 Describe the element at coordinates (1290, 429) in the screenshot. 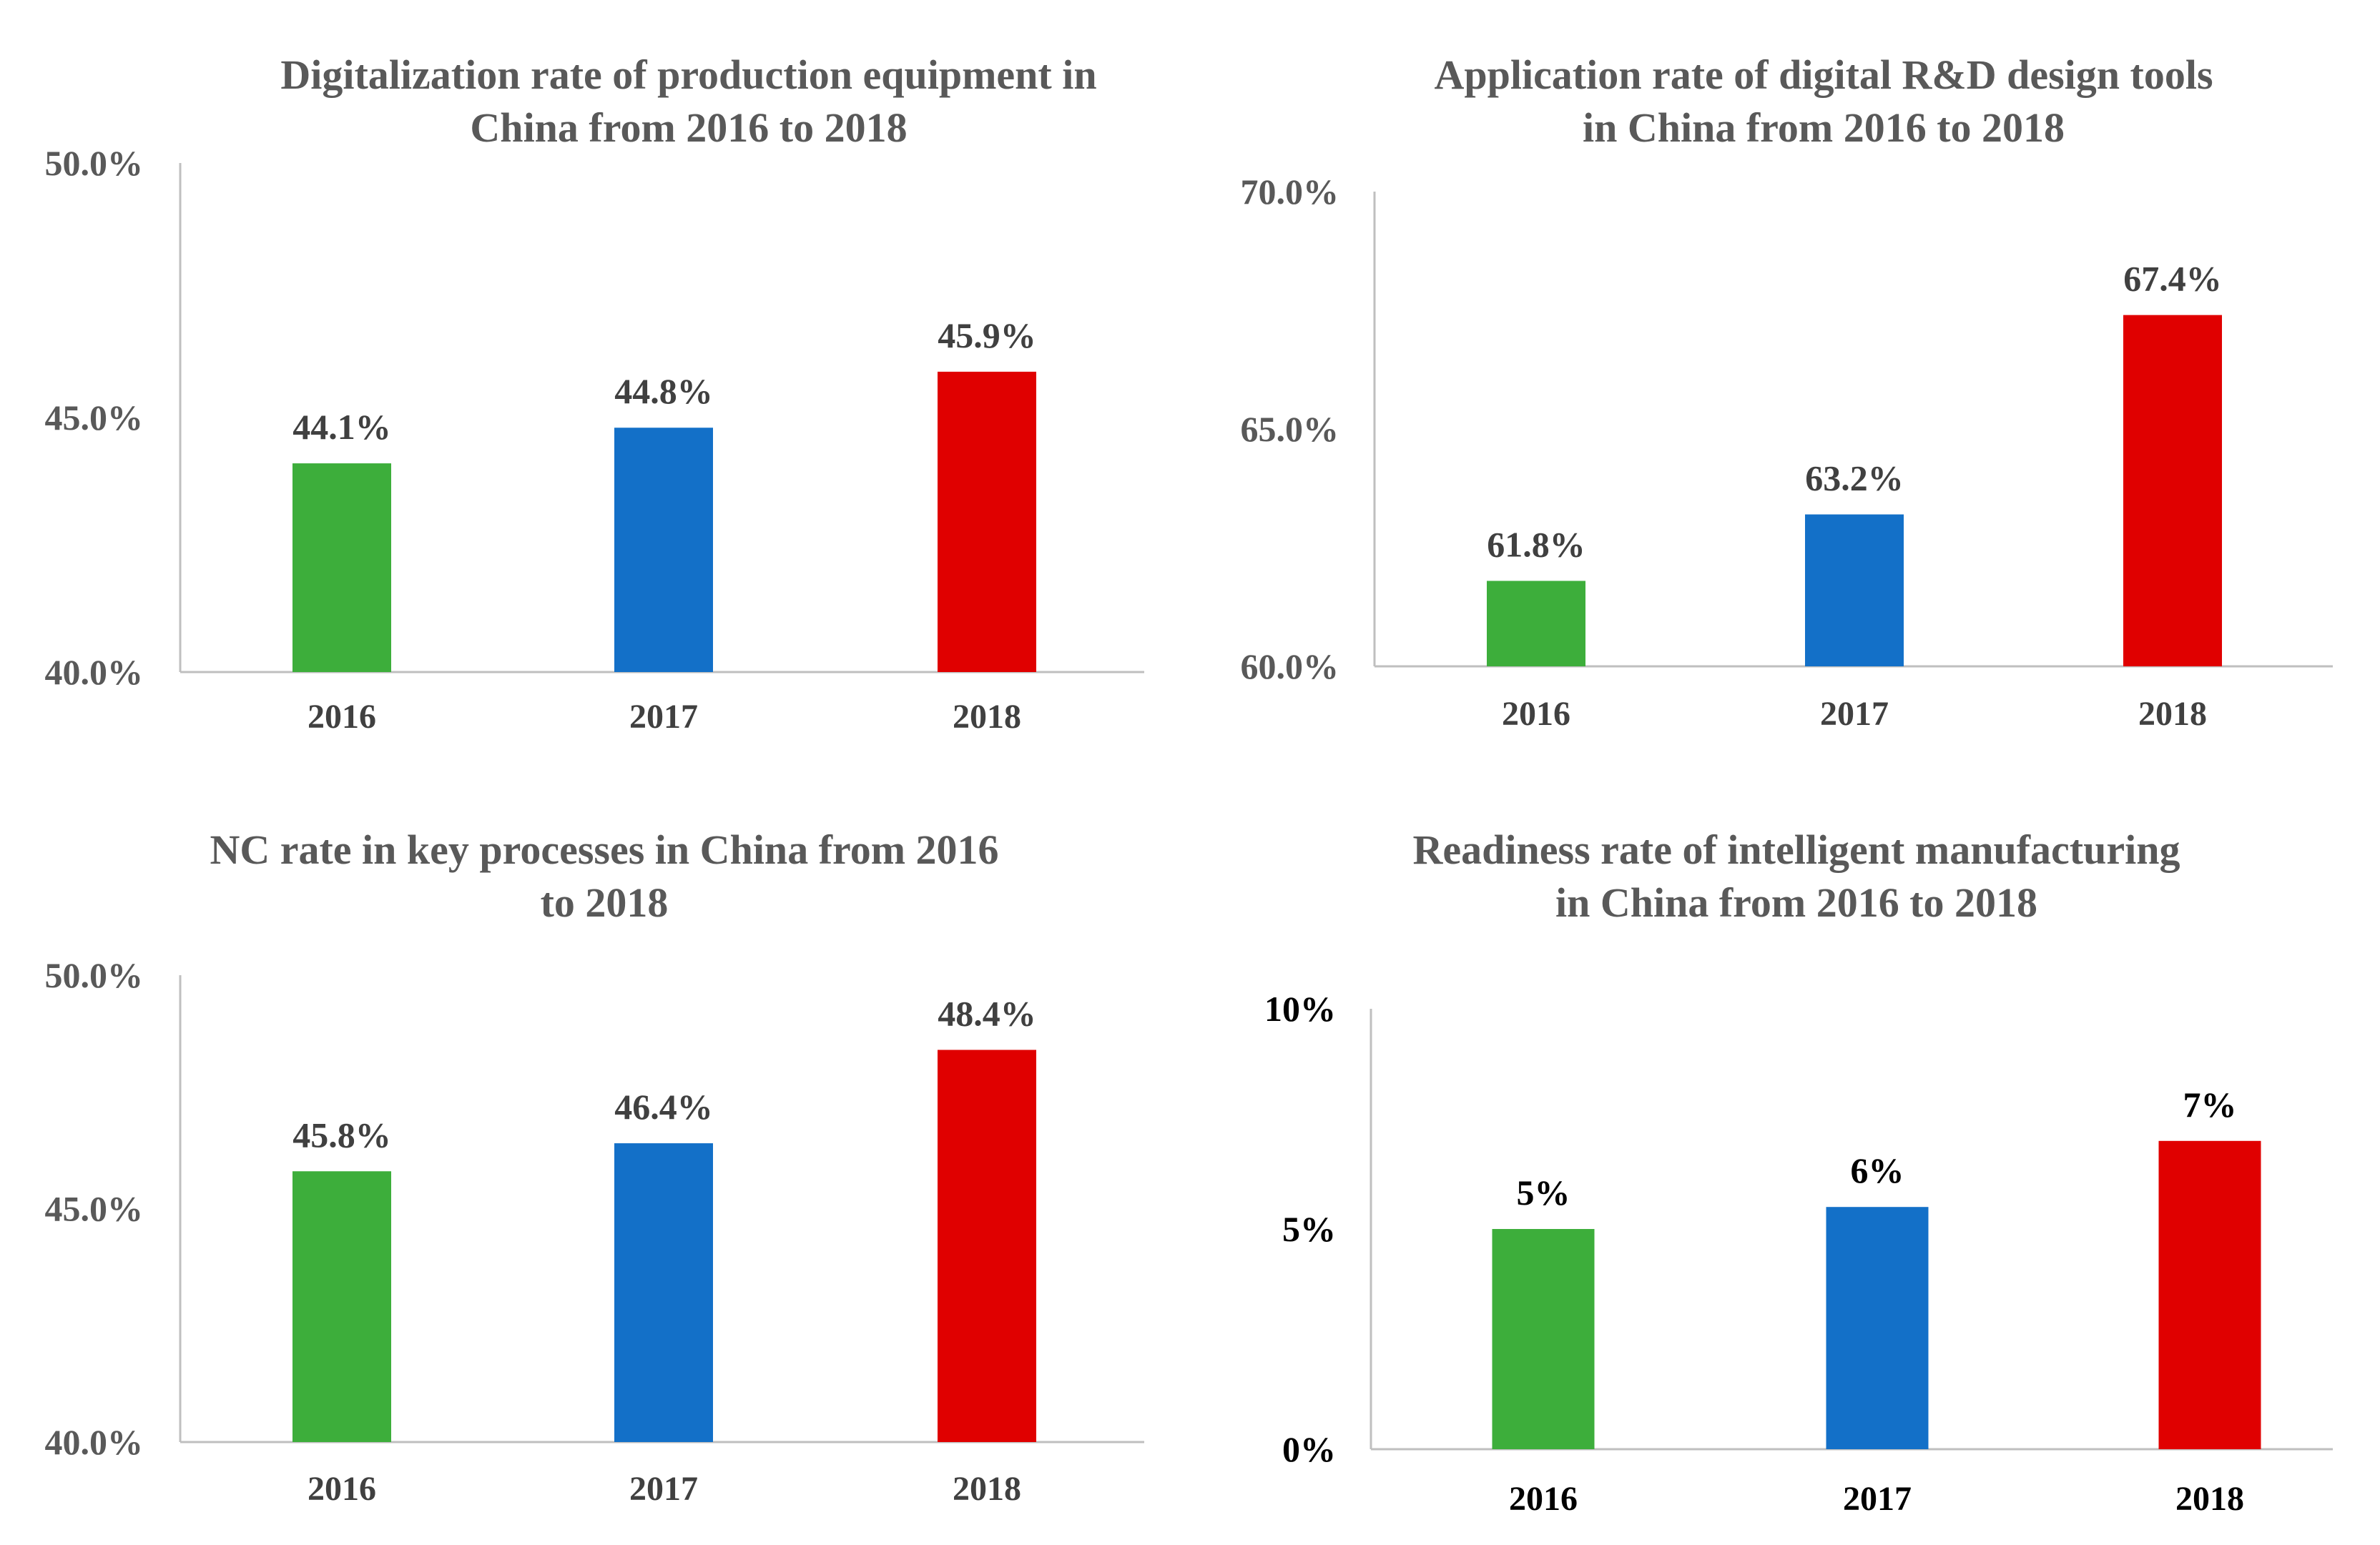

I see `y-tick-label: 65.0%` at that location.